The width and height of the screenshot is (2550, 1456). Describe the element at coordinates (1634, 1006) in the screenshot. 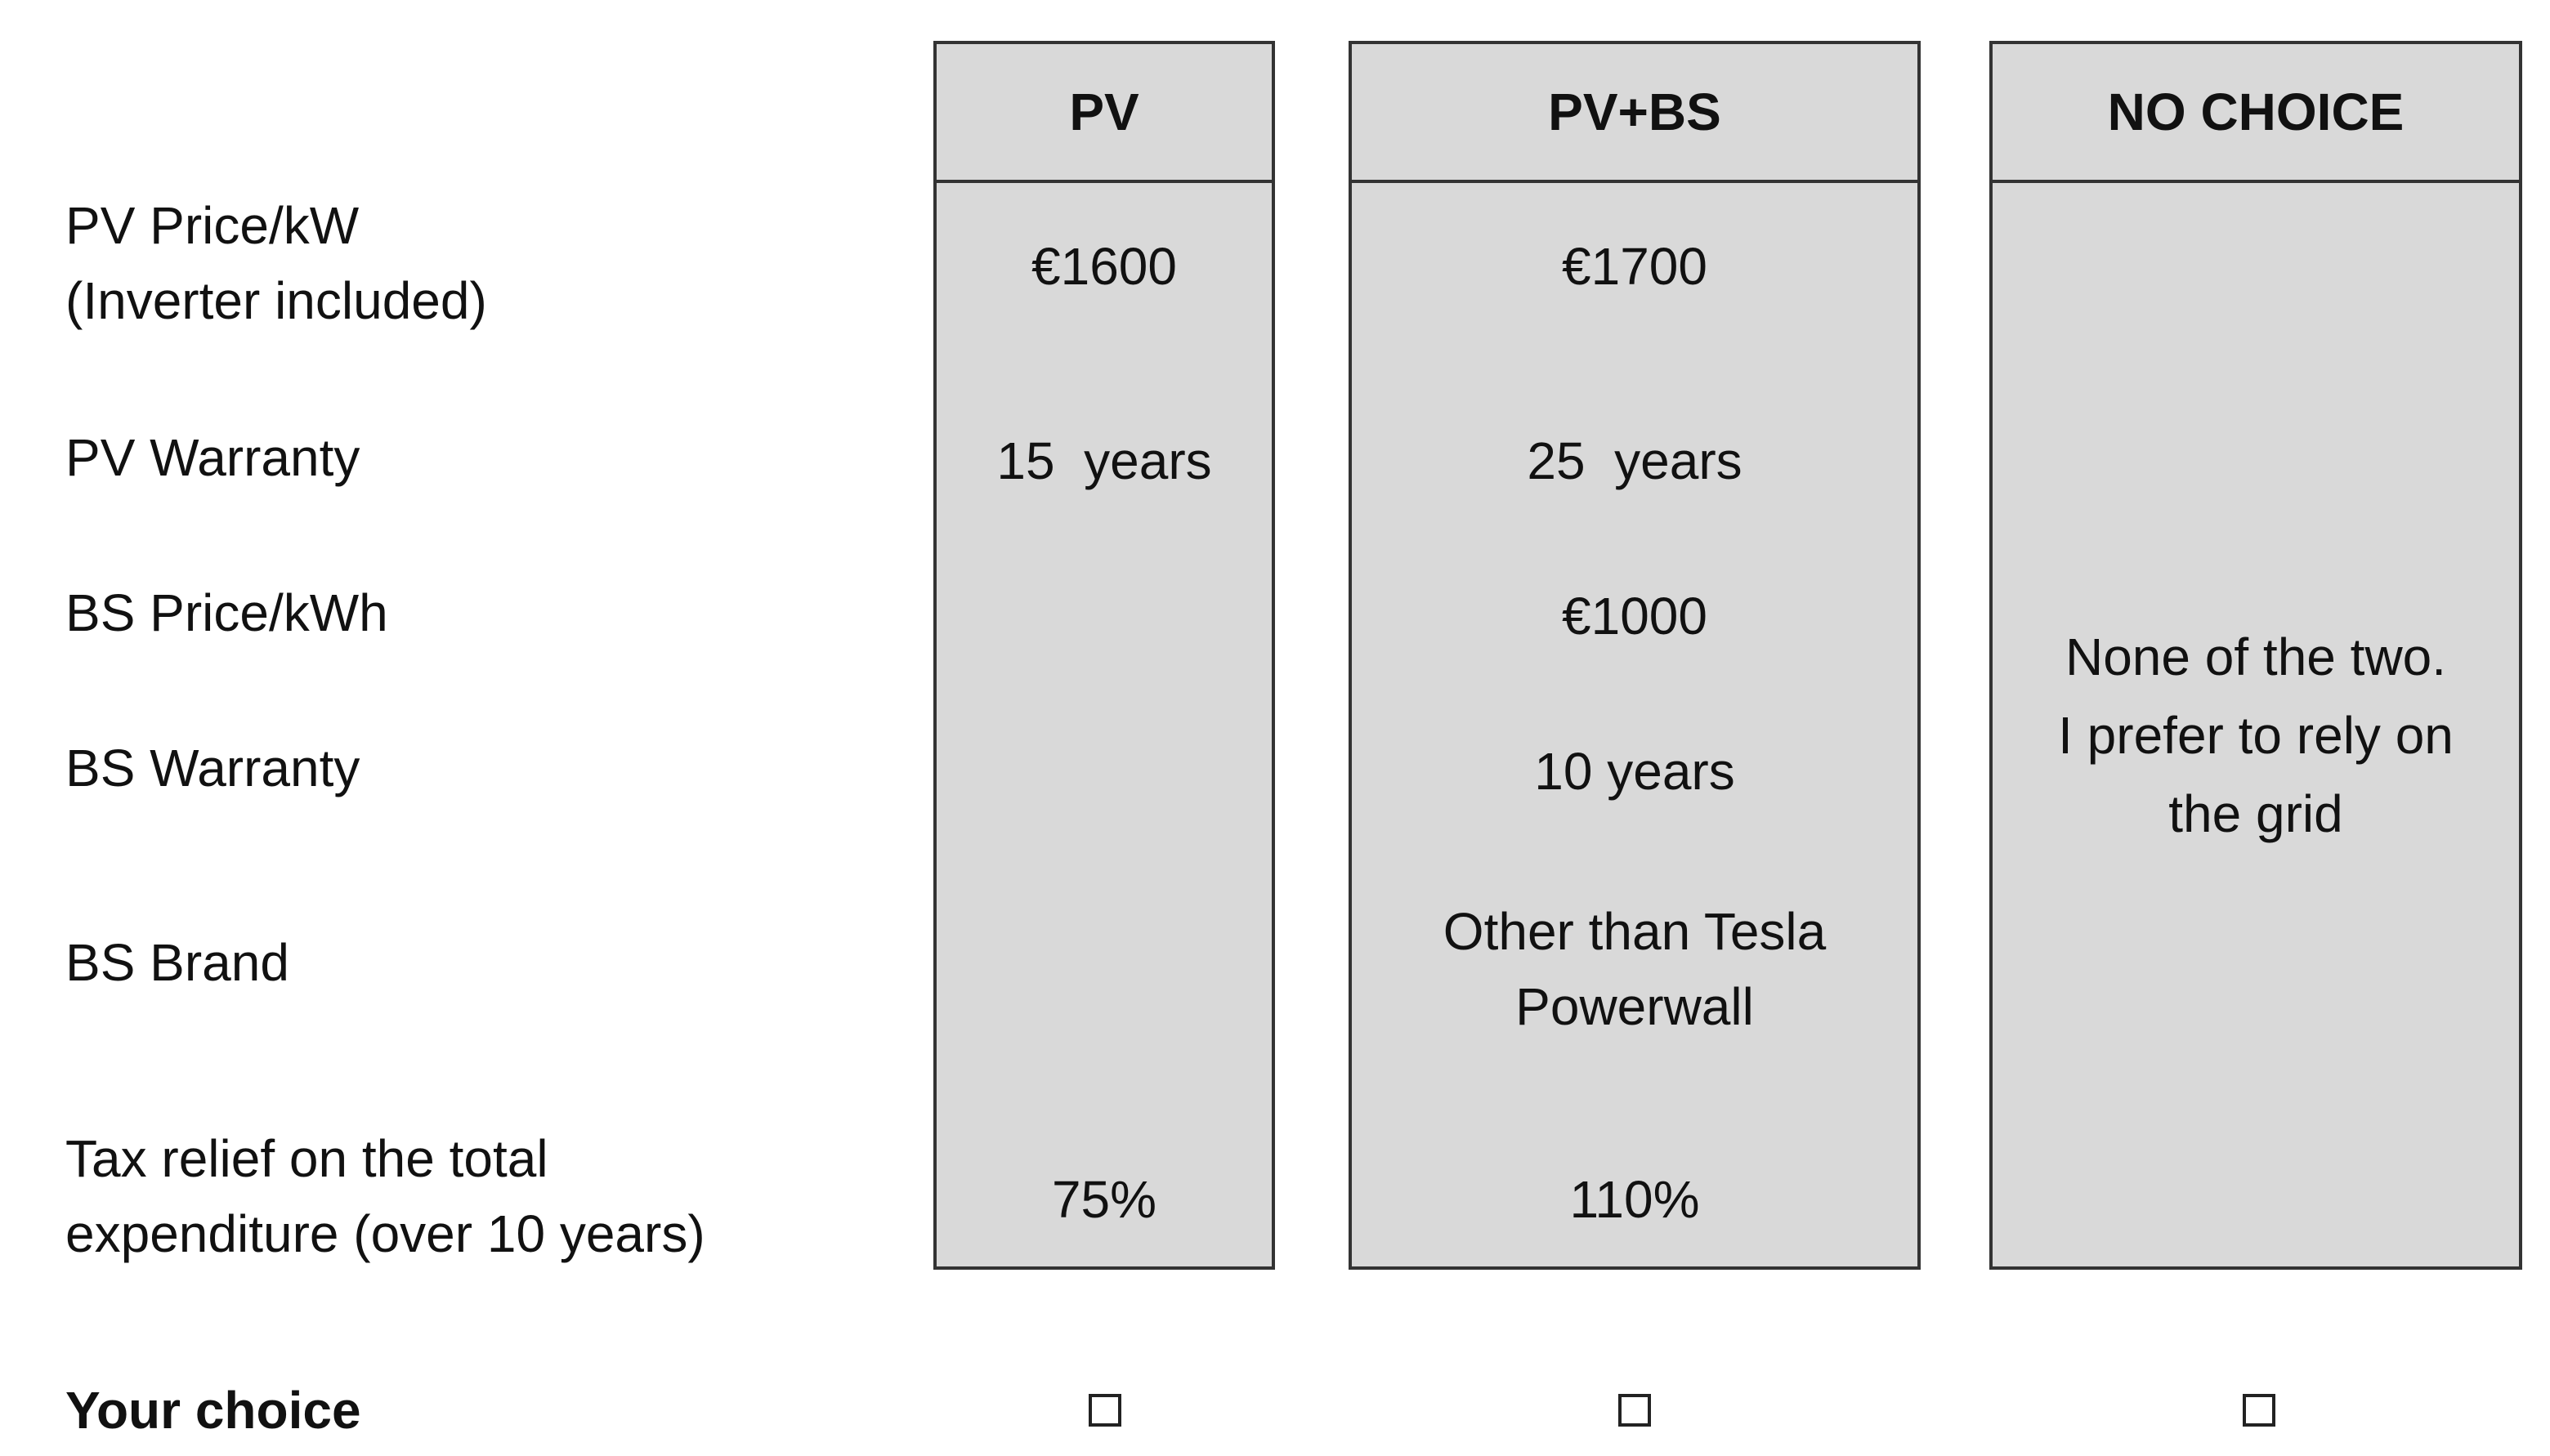

I see `pv-bs-bs-brand-line2: Powerwall` at that location.